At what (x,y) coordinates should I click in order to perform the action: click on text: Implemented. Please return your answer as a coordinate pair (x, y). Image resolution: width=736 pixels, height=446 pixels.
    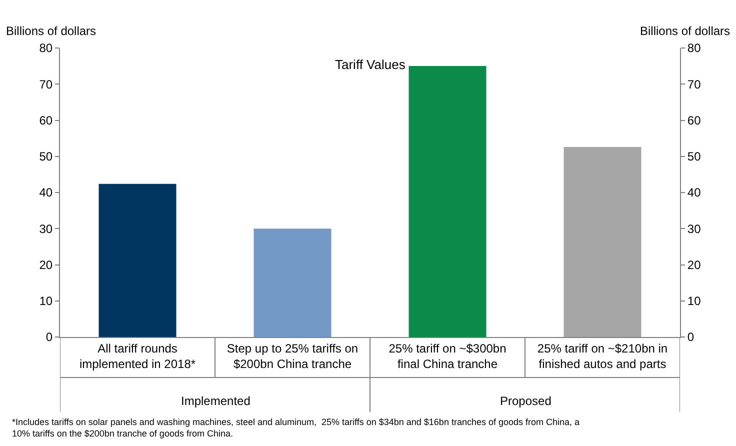
    Looking at the image, I should click on (215, 401).